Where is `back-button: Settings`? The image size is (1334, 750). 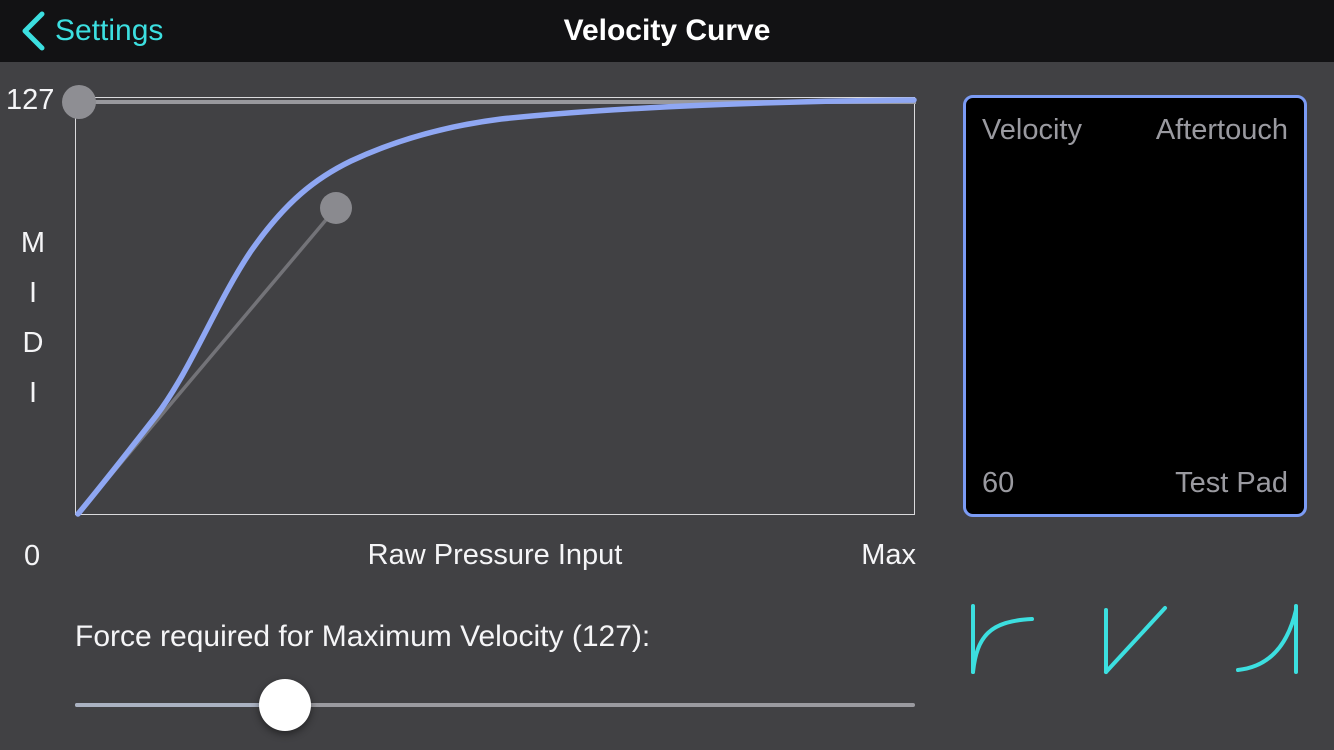
back-button: Settings is located at coordinates (91, 31).